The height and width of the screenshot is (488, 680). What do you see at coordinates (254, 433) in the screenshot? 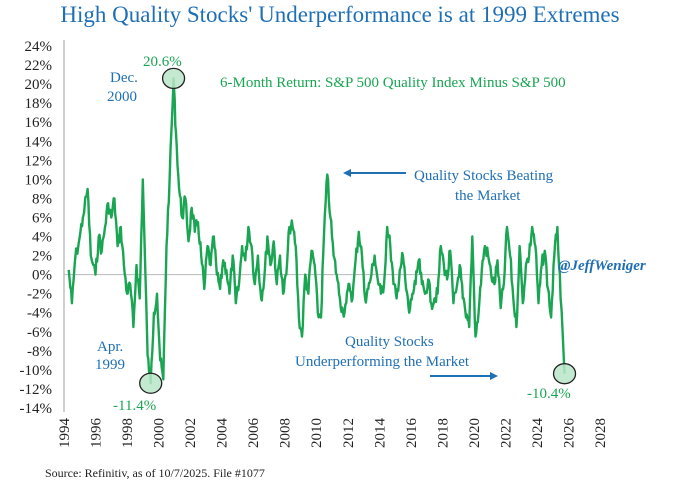
I see `x-tick-label: 2006` at bounding box center [254, 433].